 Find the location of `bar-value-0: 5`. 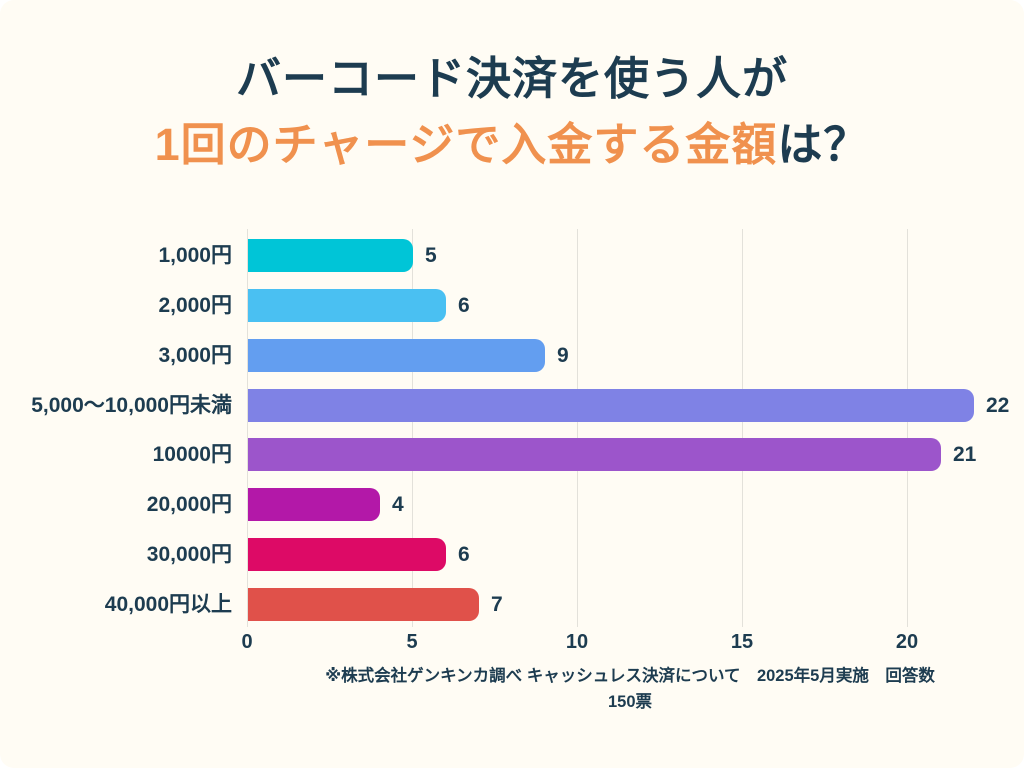

bar-value-0: 5 is located at coordinates (431, 255).